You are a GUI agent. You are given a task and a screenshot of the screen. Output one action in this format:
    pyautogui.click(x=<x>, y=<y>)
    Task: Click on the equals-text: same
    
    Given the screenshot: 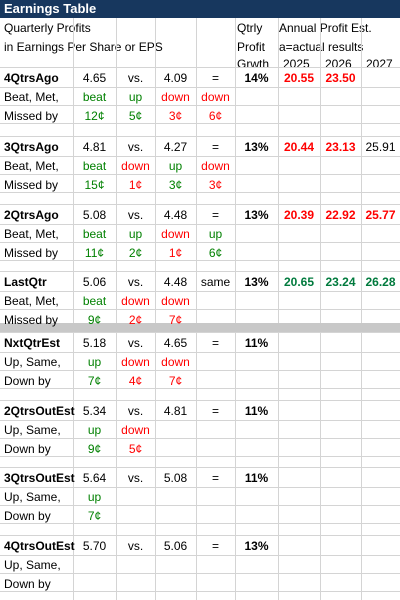 What is the action you would take?
    pyautogui.click(x=215, y=282)
    